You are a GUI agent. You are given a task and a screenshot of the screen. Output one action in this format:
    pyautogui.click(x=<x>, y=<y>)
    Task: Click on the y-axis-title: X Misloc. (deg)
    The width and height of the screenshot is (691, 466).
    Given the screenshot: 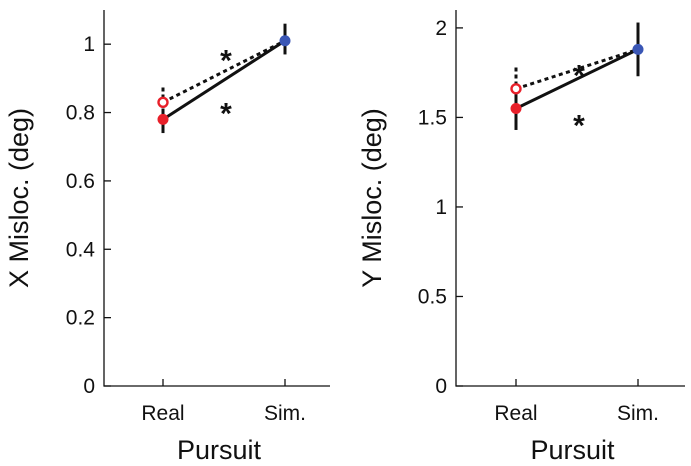 What is the action you would take?
    pyautogui.click(x=19, y=198)
    